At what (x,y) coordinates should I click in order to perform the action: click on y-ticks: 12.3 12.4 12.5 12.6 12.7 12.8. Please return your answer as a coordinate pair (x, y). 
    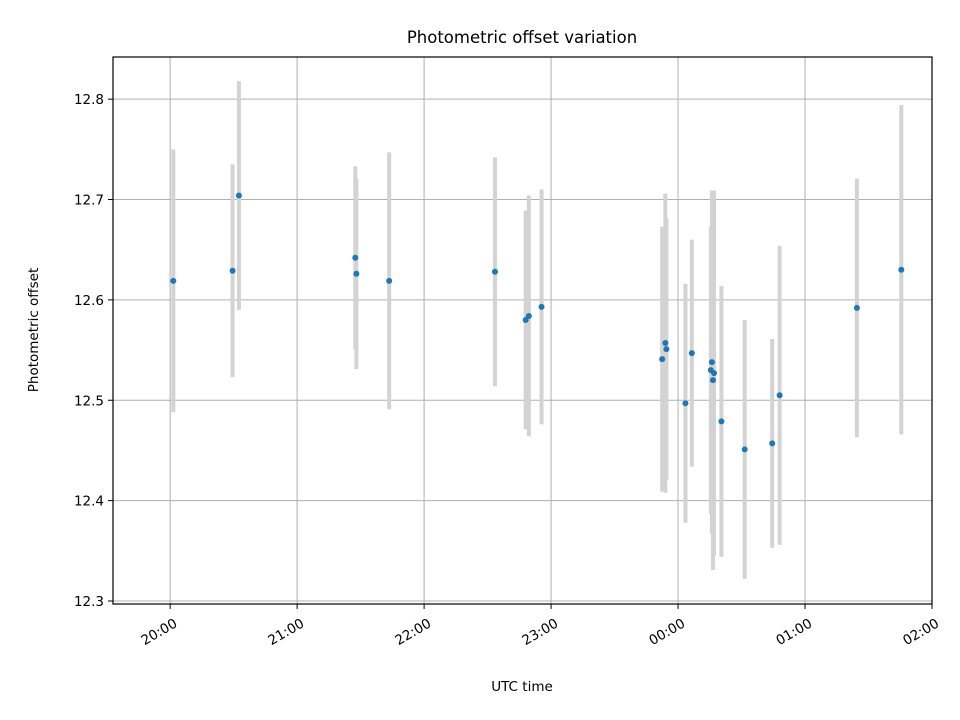
    Looking at the image, I should click on (93, 351).